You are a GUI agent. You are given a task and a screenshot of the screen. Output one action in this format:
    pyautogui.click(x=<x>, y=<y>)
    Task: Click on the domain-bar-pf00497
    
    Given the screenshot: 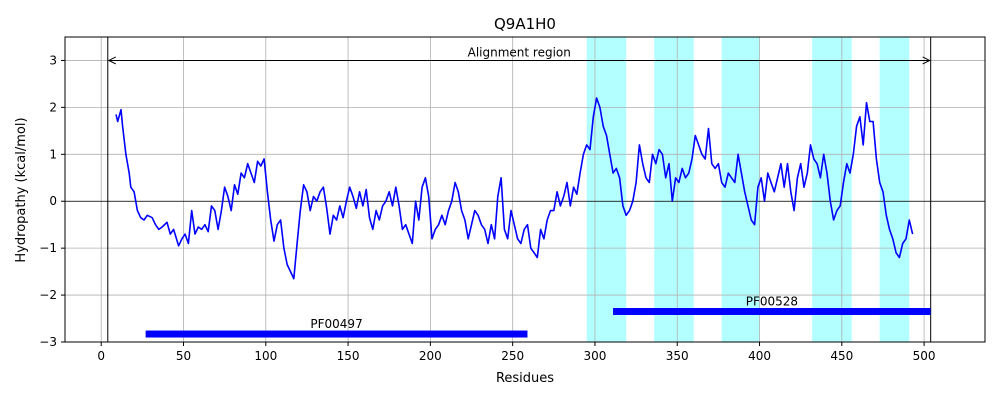 What is the action you would take?
    pyautogui.click(x=336, y=334)
    